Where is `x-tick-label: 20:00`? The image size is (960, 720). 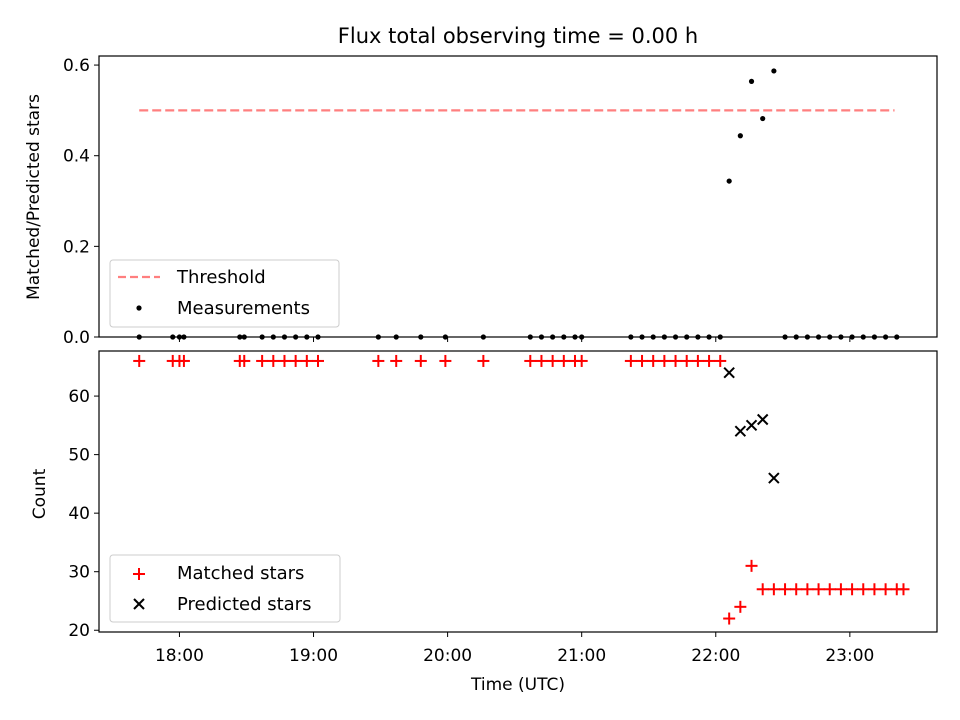 x-tick-label: 20:00 is located at coordinates (447, 656).